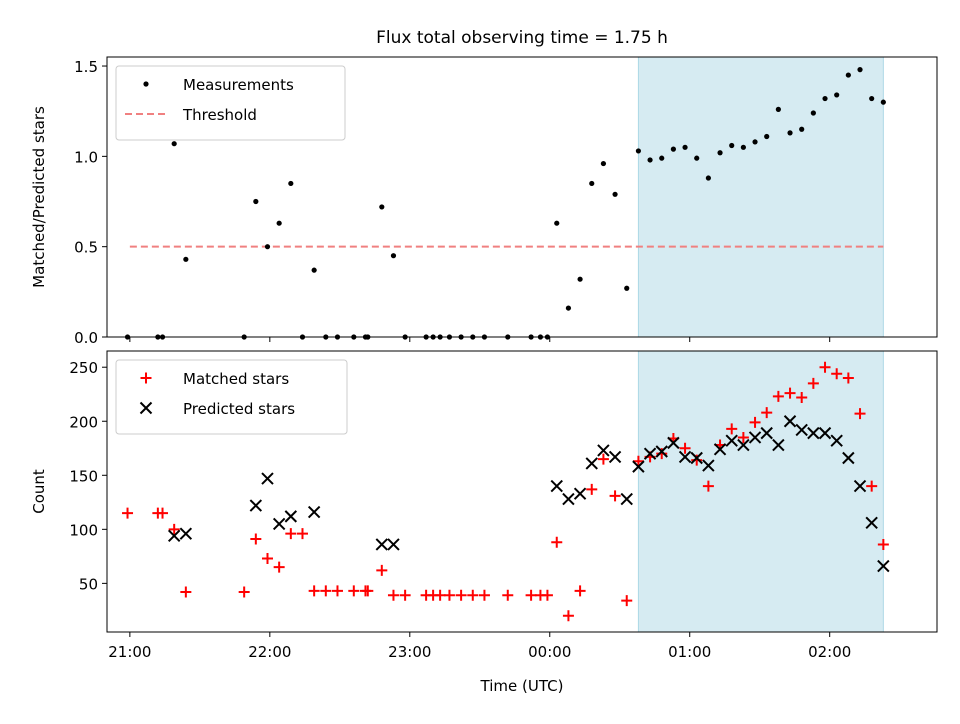 The width and height of the screenshot is (960, 724). I want to click on legend: Measurements Threshold, so click(230, 103).